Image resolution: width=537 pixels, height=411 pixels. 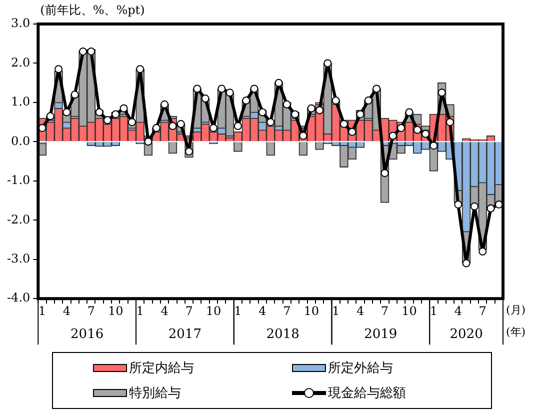 What do you see at coordinates (367, 393) in the screenshot?
I see `legend-label: 現金給与総額` at bounding box center [367, 393].